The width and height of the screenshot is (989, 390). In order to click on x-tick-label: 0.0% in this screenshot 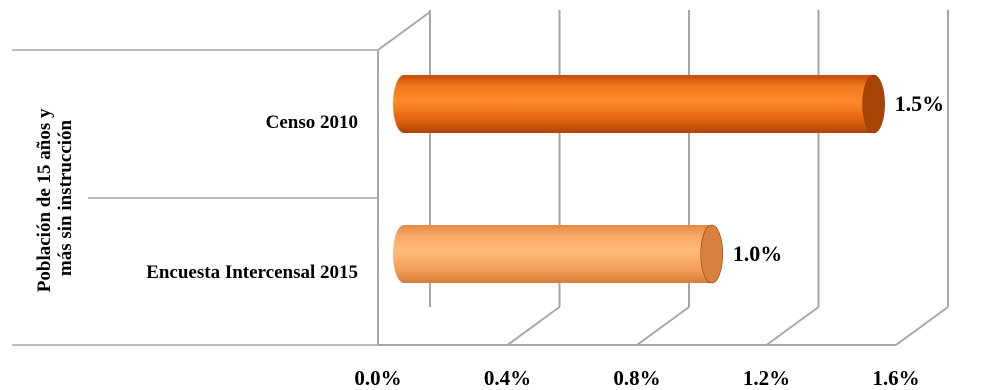, I will do `click(377, 378)`.